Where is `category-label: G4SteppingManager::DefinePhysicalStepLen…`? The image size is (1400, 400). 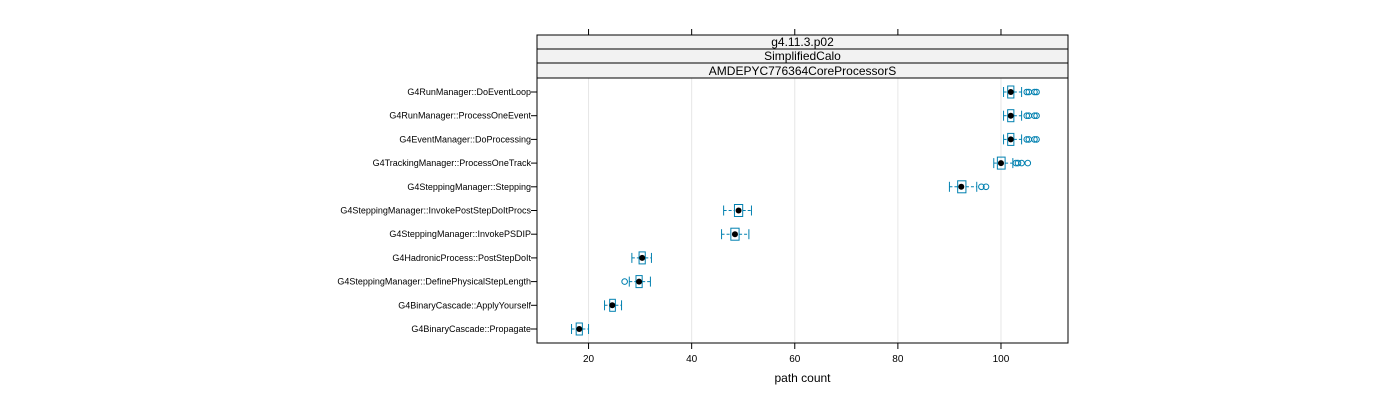
category-label: G4SteppingManager::DefinePhysicalStepLen… is located at coordinates (434, 282).